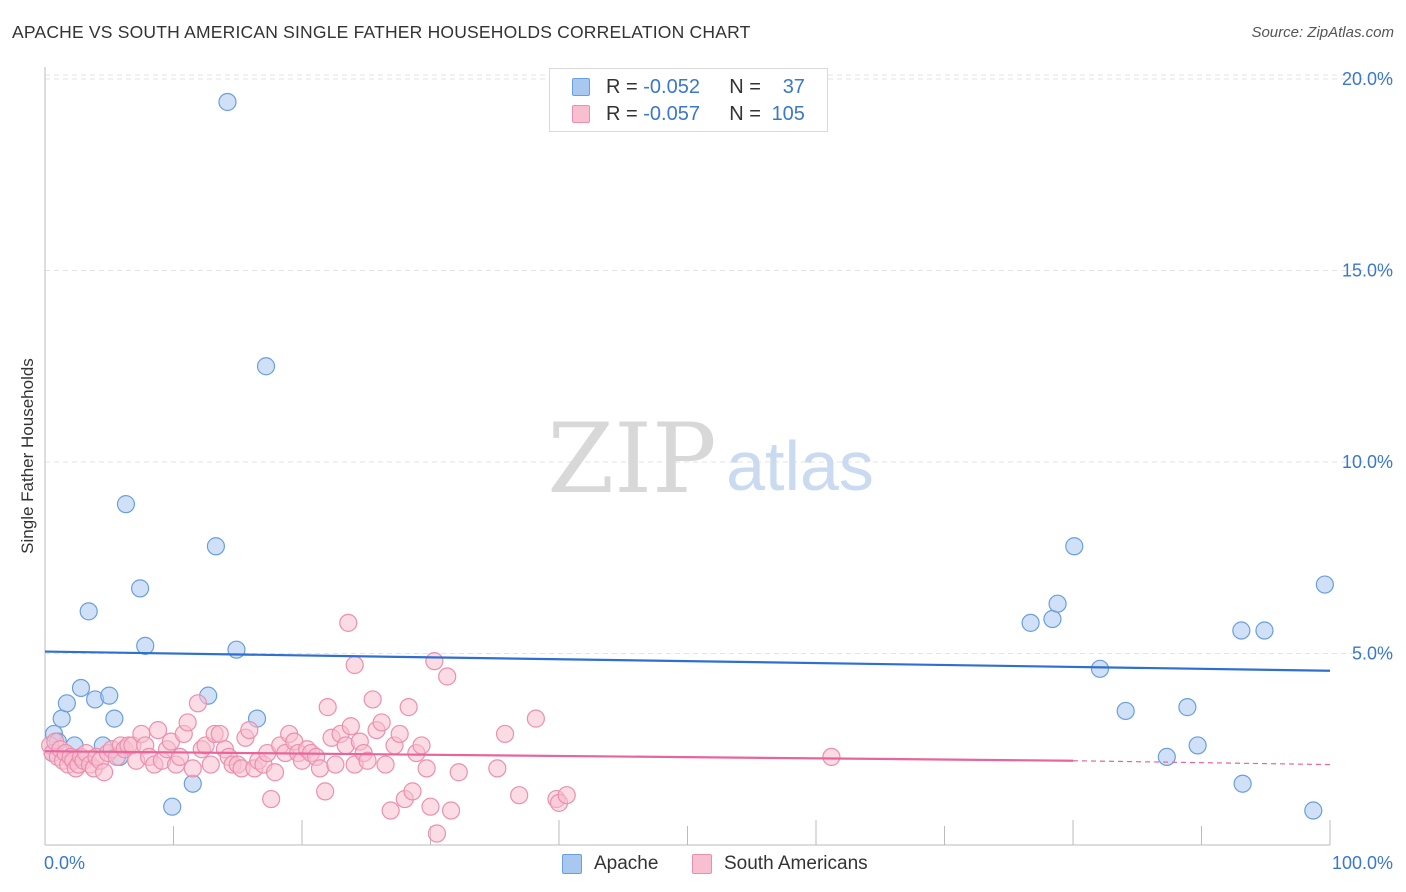 This screenshot has width=1406, height=892. What do you see at coordinates (1322, 32) in the screenshot?
I see `chart-source: Source: ZipAtlas.com` at bounding box center [1322, 32].